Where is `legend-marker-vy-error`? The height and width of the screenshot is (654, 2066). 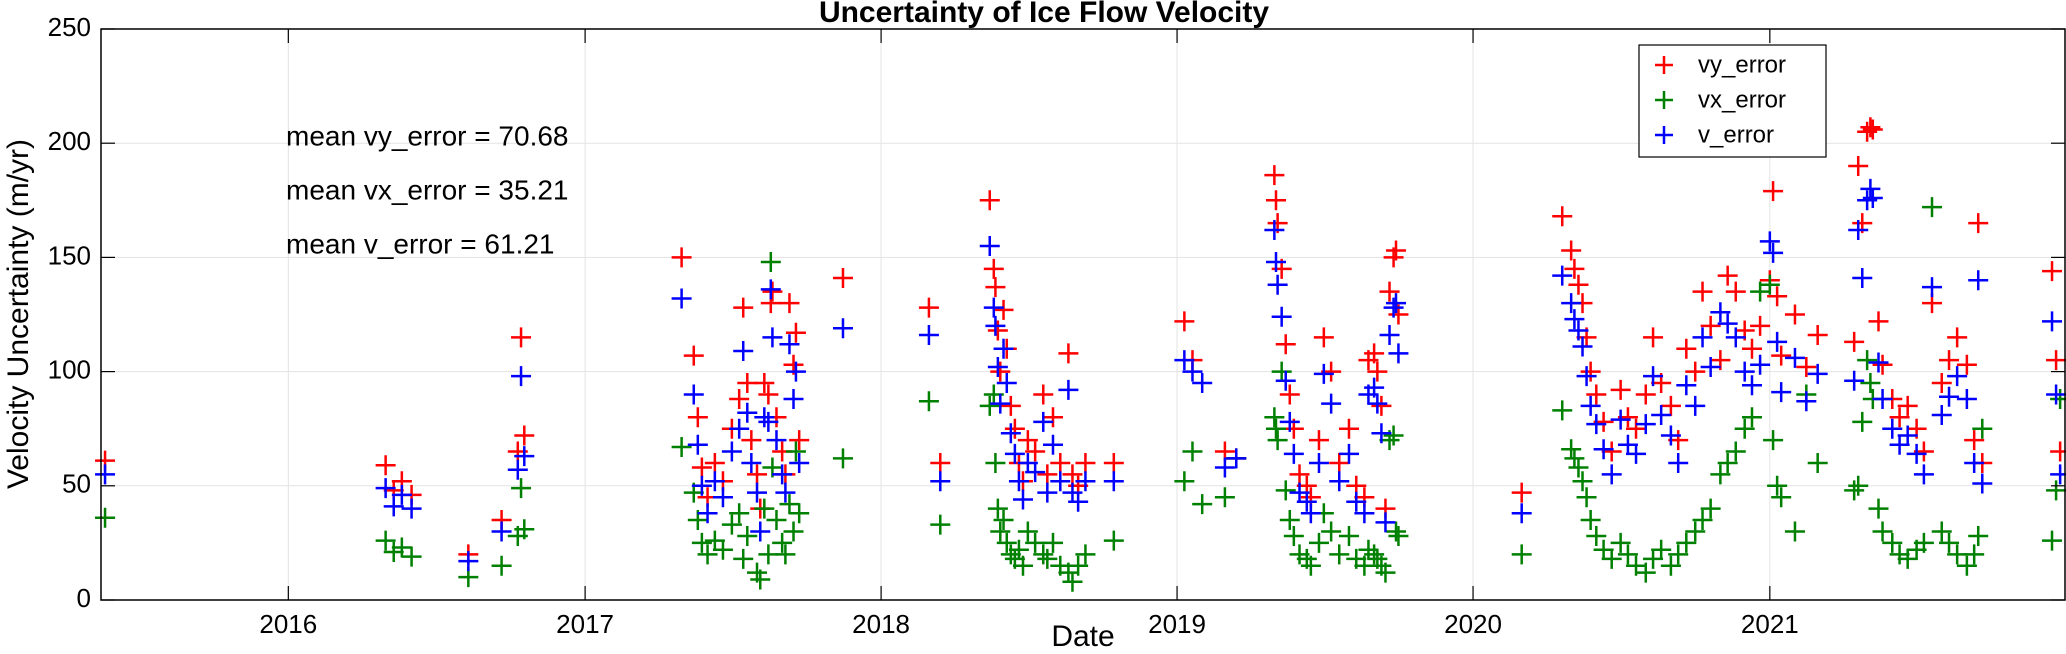
legend-marker-vy-error is located at coordinates (1664, 65).